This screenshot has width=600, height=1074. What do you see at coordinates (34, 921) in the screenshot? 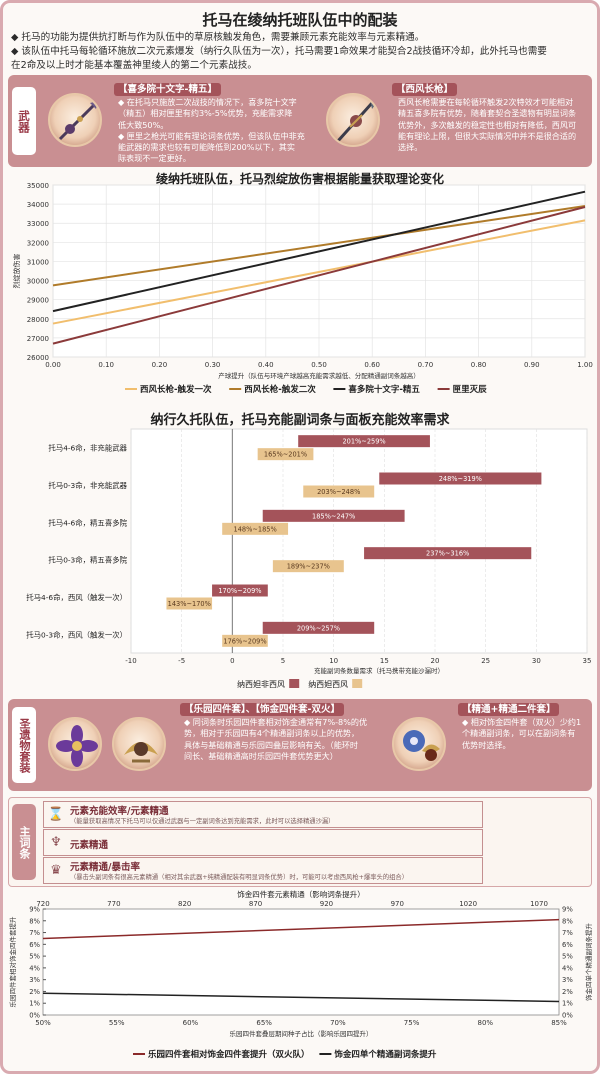
I see `y-tick-label: 8%` at bounding box center [34, 921].